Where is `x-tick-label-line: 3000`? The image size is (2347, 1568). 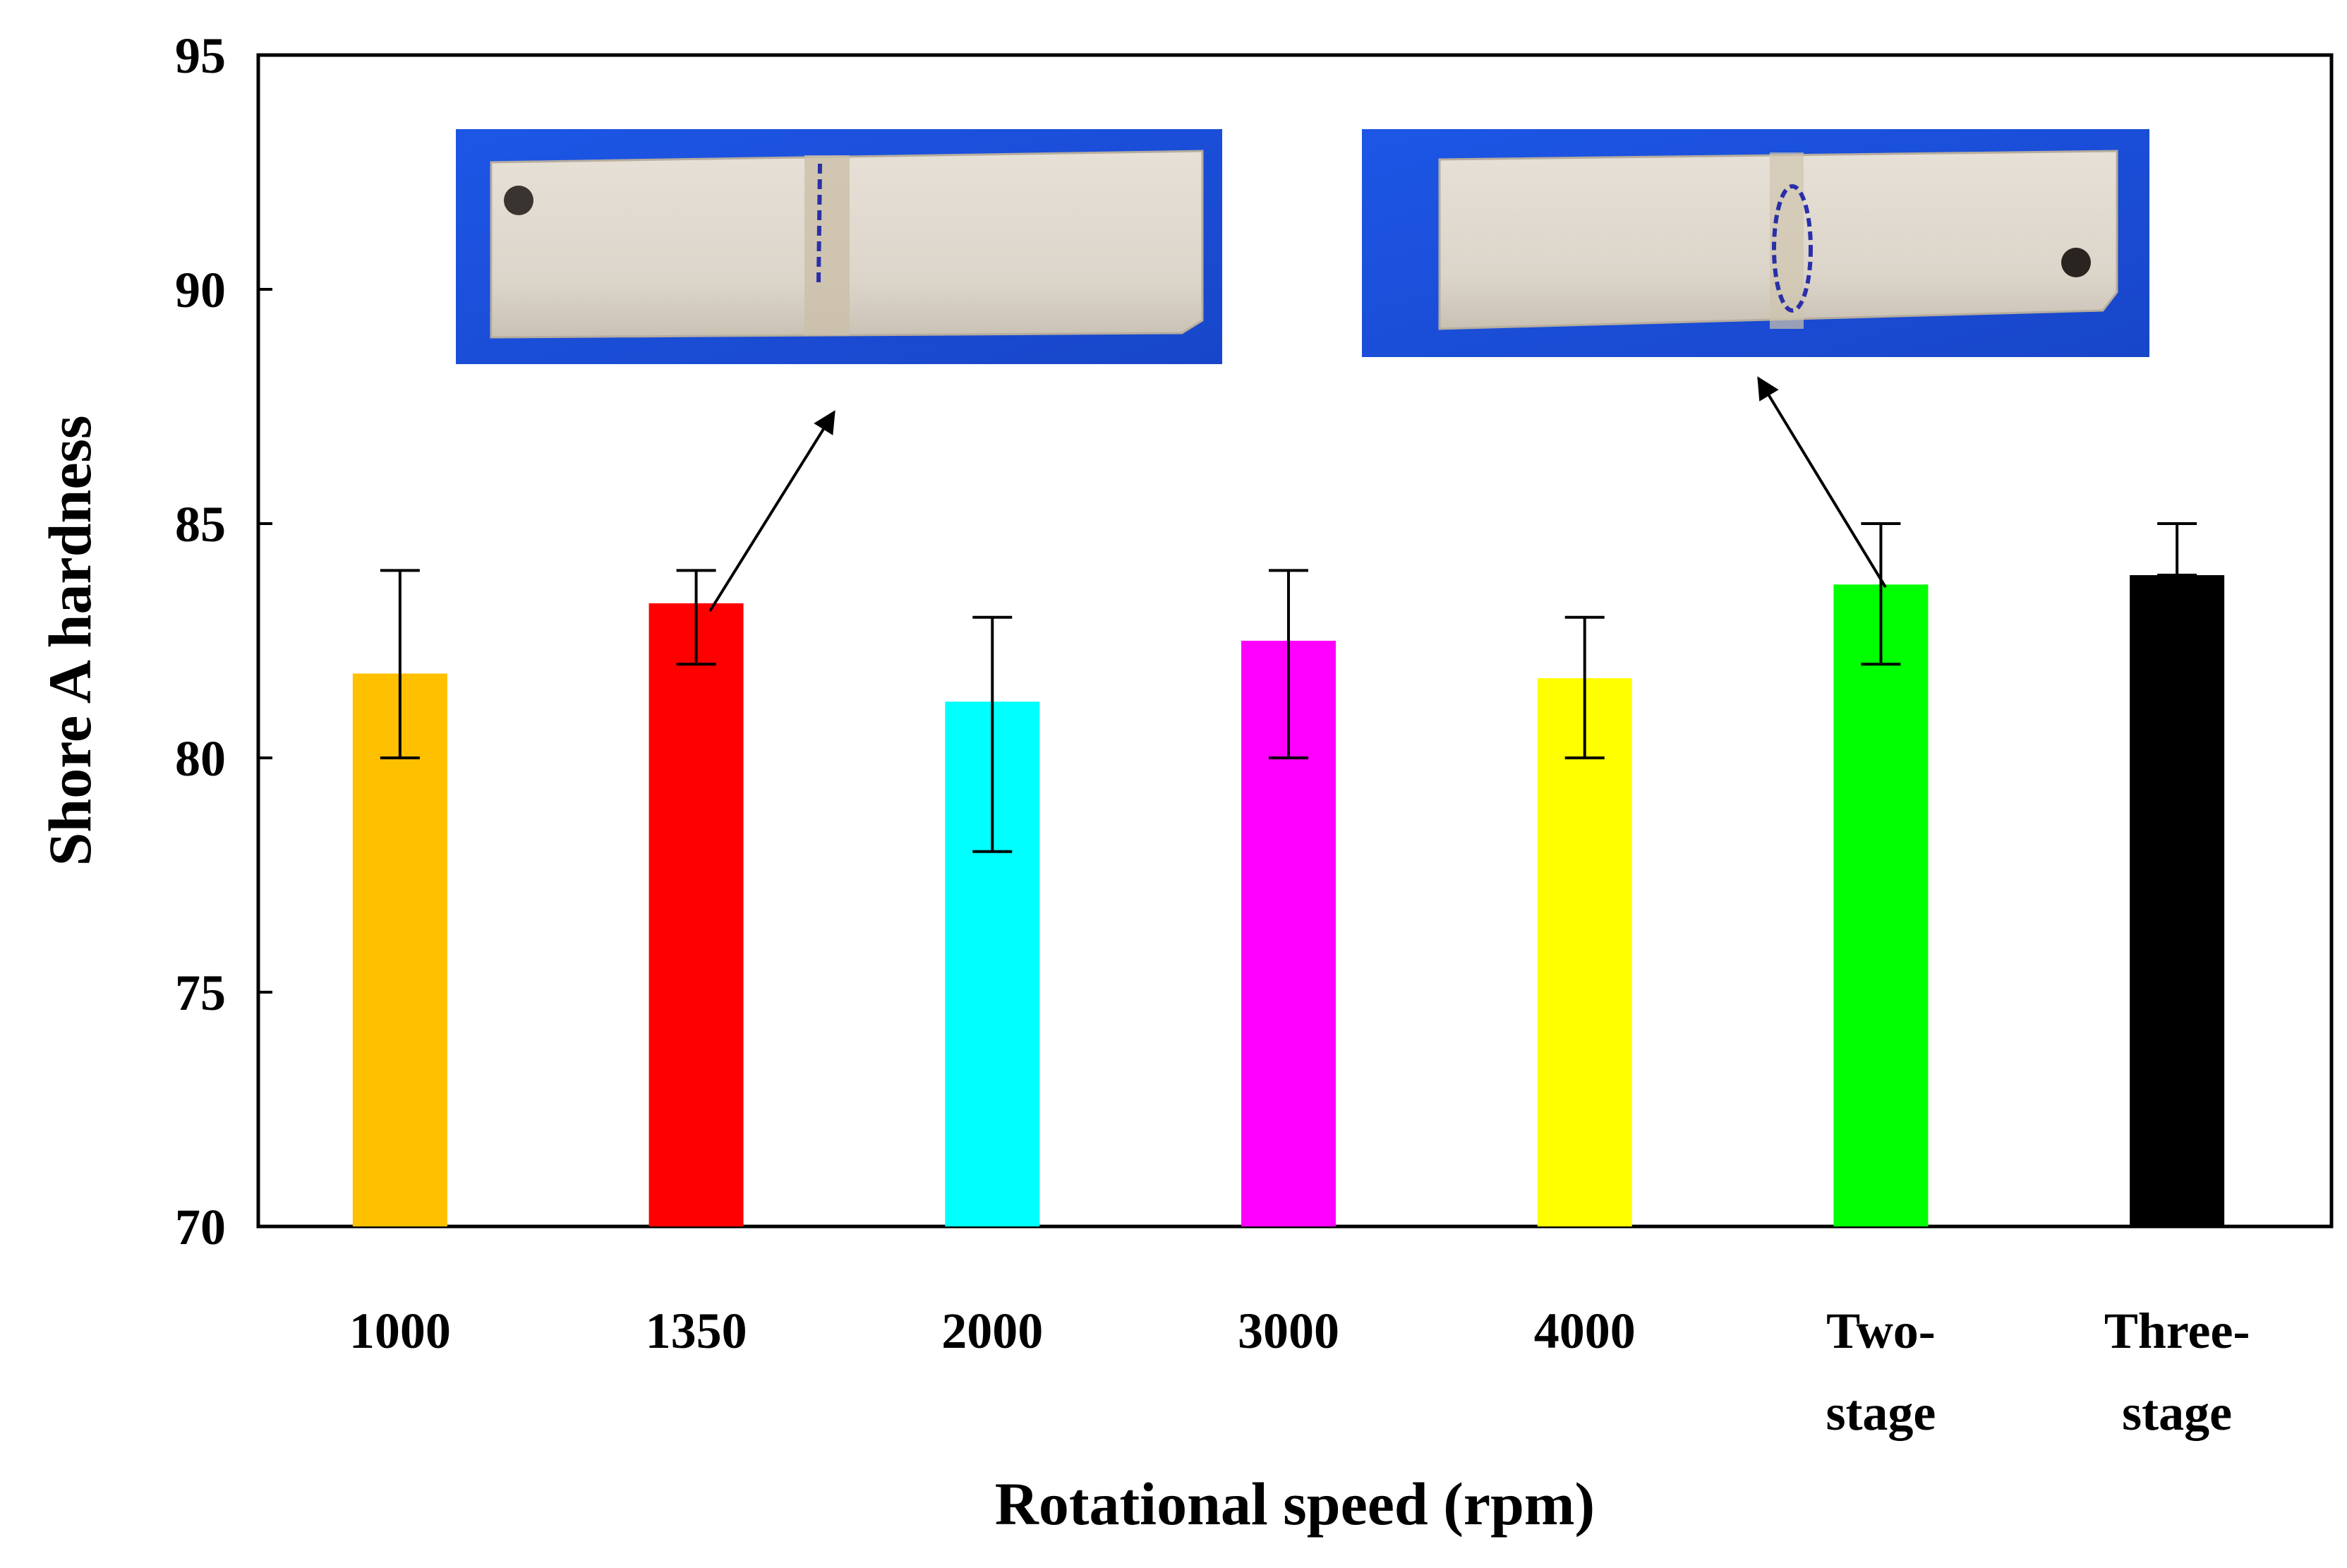
x-tick-label-line: 3000 is located at coordinates (1288, 1331).